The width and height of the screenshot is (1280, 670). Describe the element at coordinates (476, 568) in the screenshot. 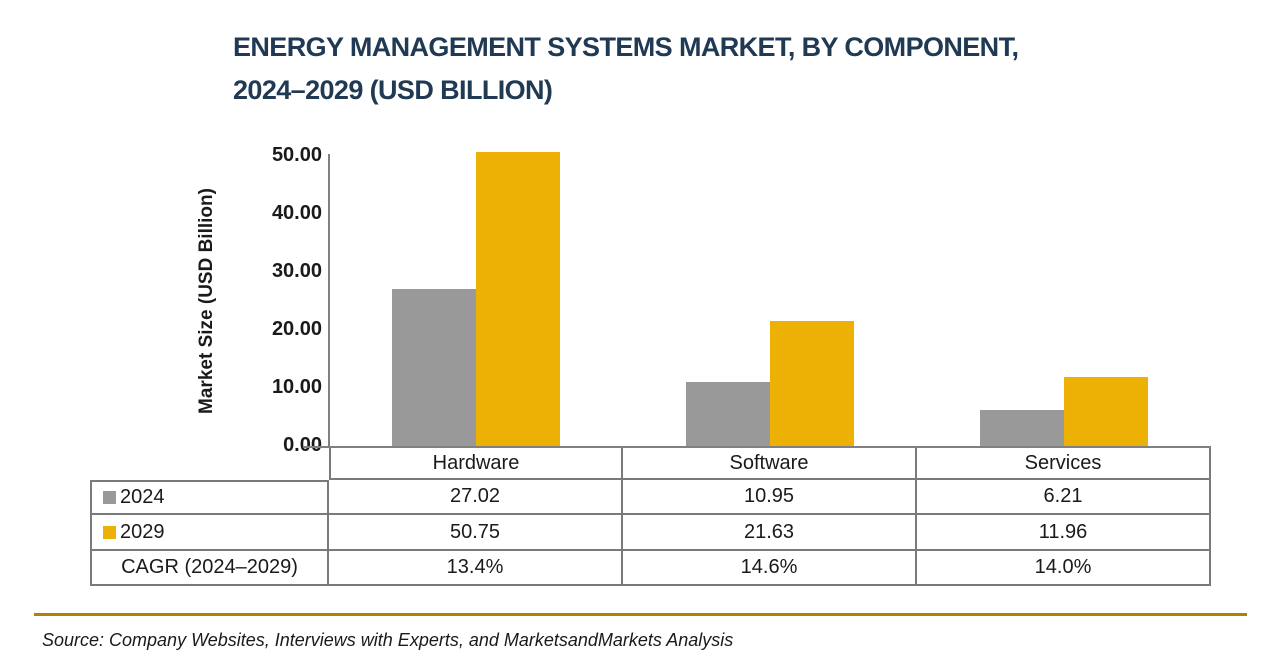

I see `cagr-value-hardware: 13.4%` at that location.